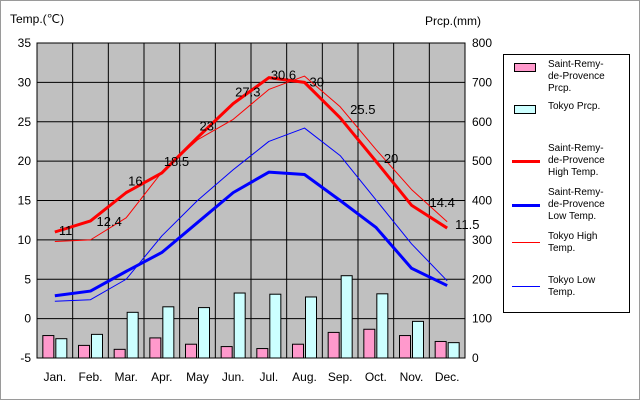 This screenshot has height=400, width=640. I want to click on data-label: 30.6, so click(283, 75).